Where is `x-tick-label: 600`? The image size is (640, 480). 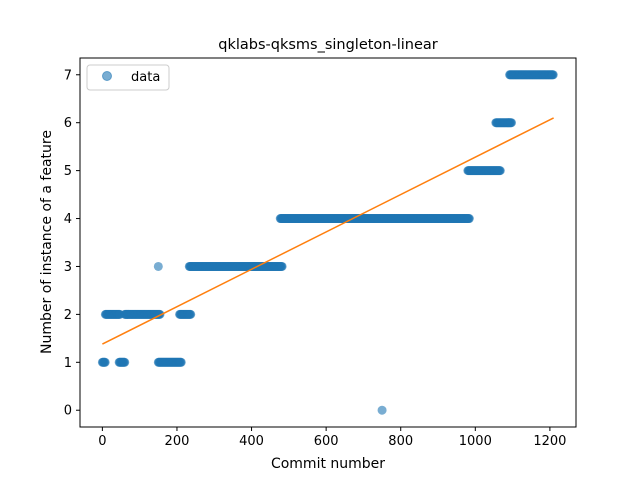
x-tick-label: 600 is located at coordinates (326, 441).